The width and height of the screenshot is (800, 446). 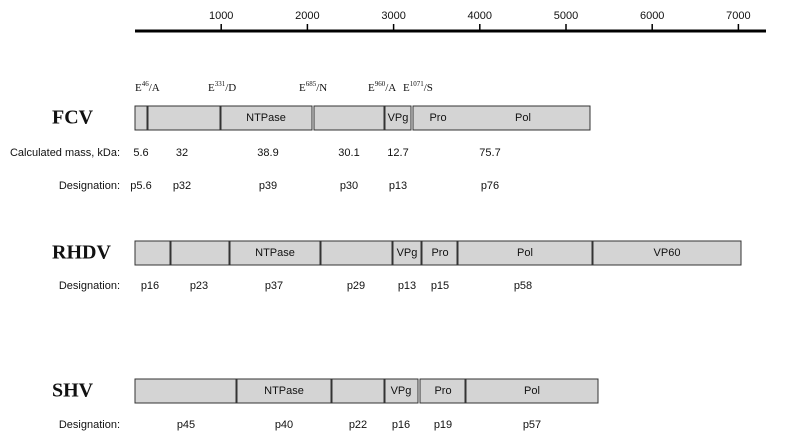 I want to click on genome-name: RHDV, so click(x=81, y=253).